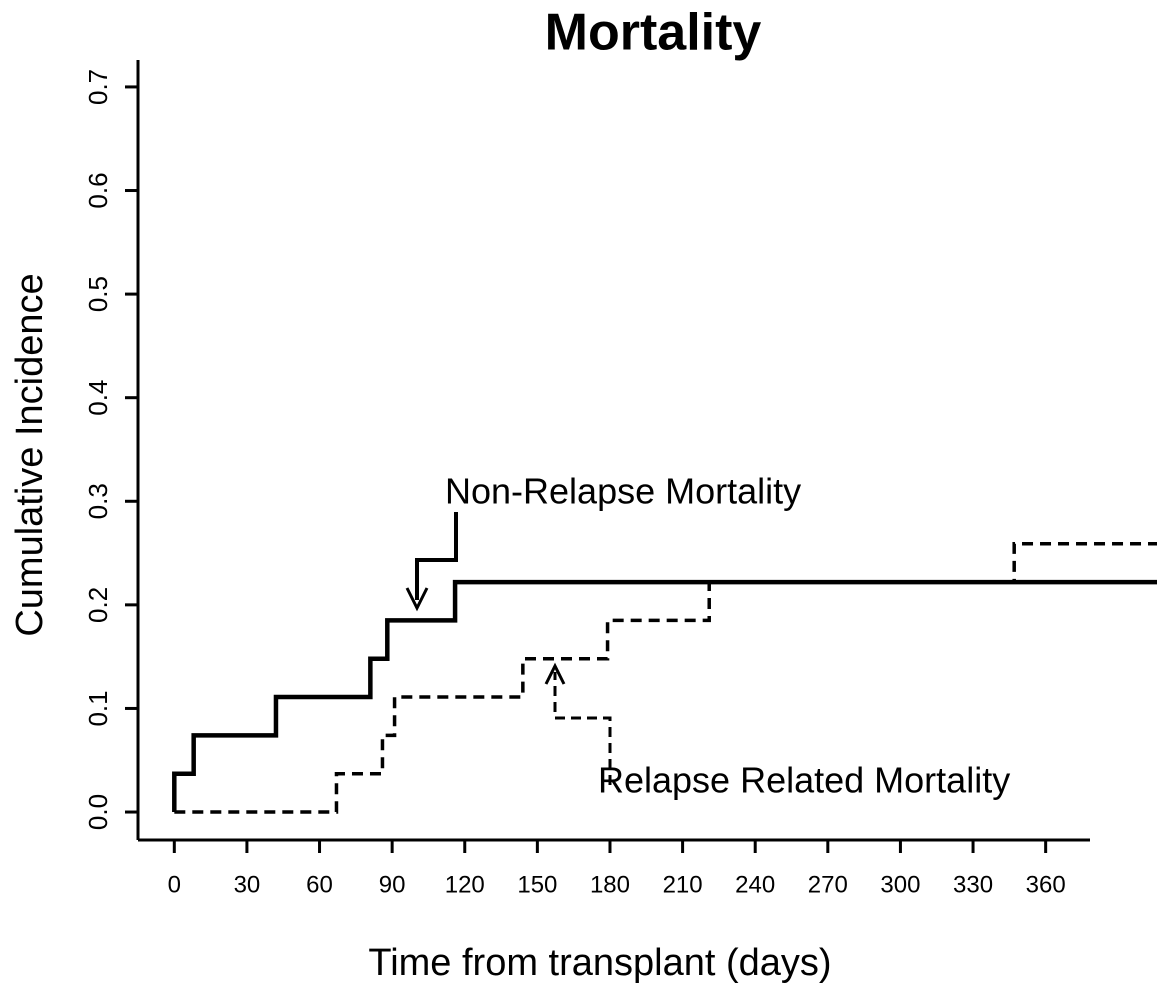 Image resolution: width=1157 pixels, height=995 pixels. Describe the element at coordinates (174, 884) in the screenshot. I see `x-tick-label: 0` at that location.